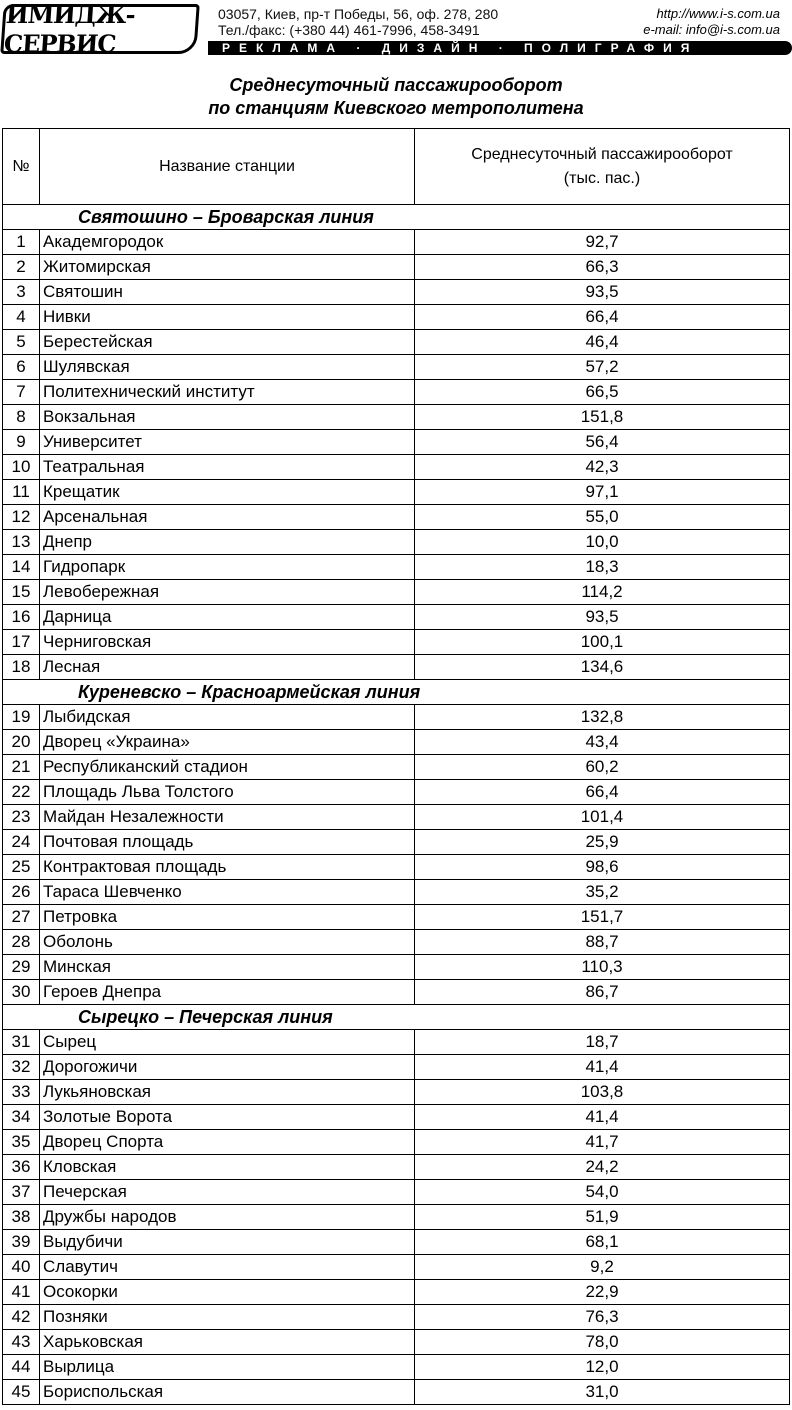 This screenshot has width=792, height=1410. What do you see at coordinates (21, 1267) in the screenshot?
I see `row-number: 40` at bounding box center [21, 1267].